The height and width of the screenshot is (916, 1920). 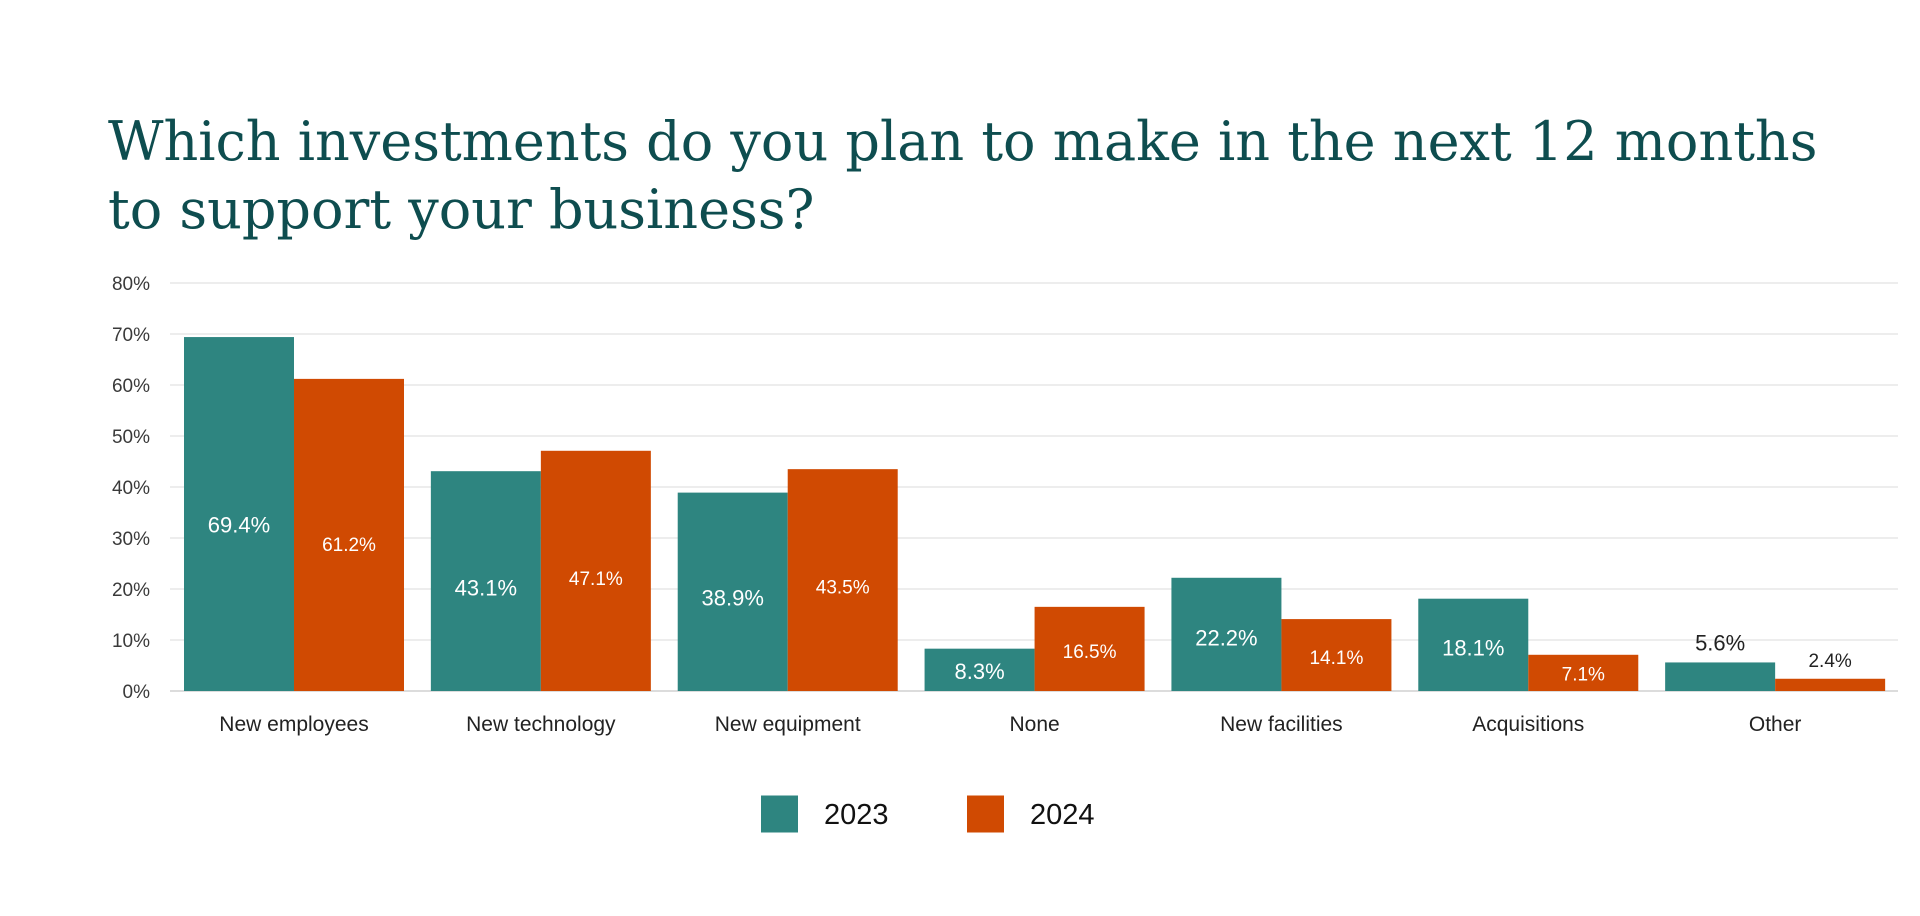 What do you see at coordinates (779, 814) in the screenshot?
I see `legend-swatch-2023` at bounding box center [779, 814].